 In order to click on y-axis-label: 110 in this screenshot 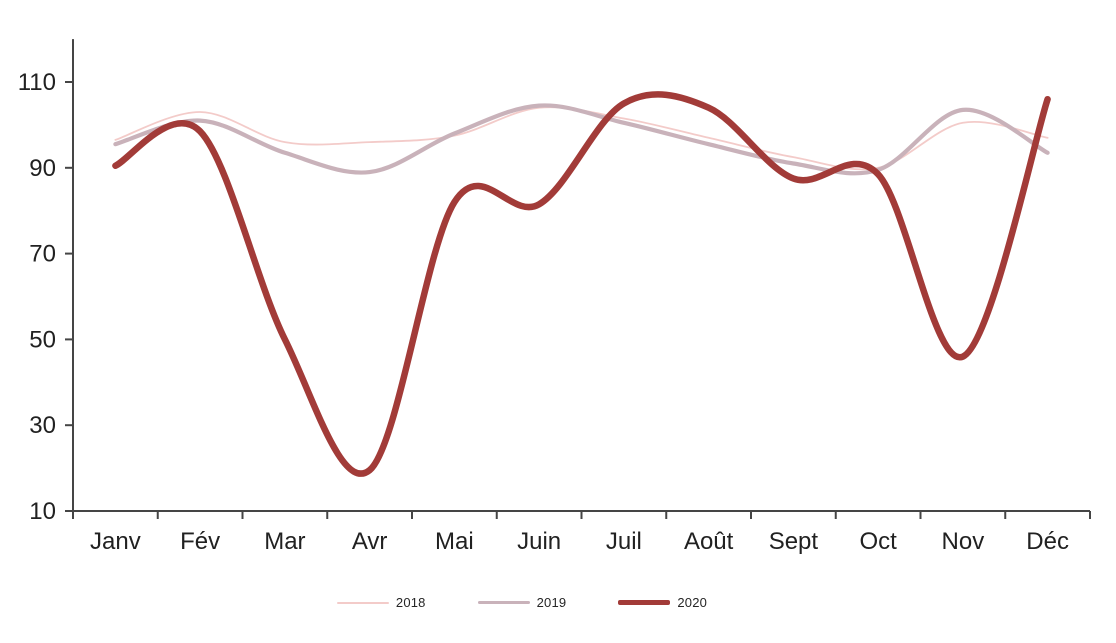, I will do `click(37, 82)`.